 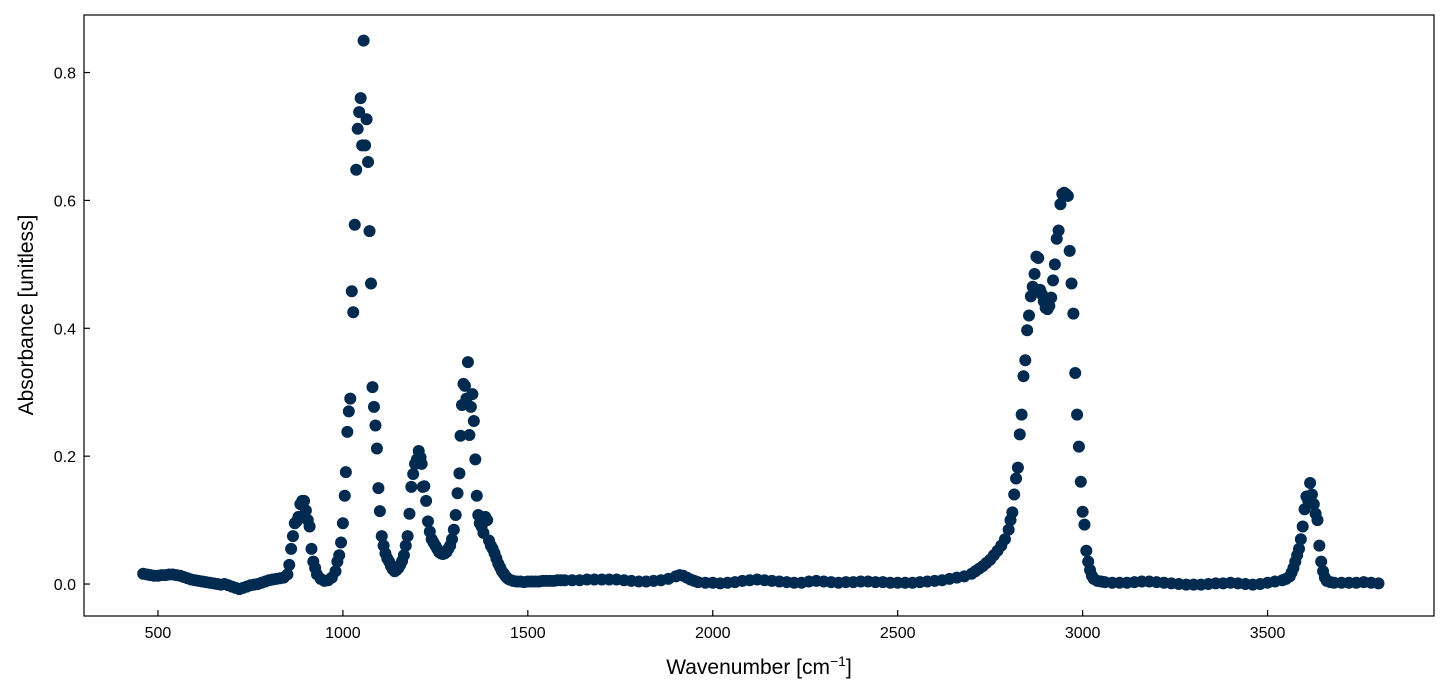 What do you see at coordinates (759, 666) in the screenshot?
I see `x-axis-label: Wavenumber [cm−1]` at bounding box center [759, 666].